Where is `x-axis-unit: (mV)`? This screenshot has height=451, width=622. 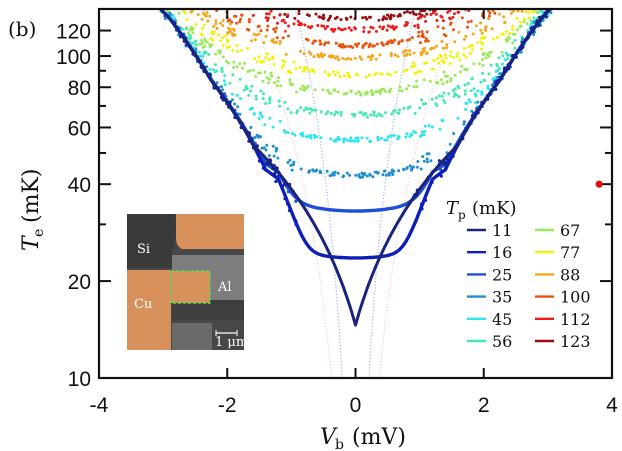 x-axis-unit: (mV) is located at coordinates (379, 437).